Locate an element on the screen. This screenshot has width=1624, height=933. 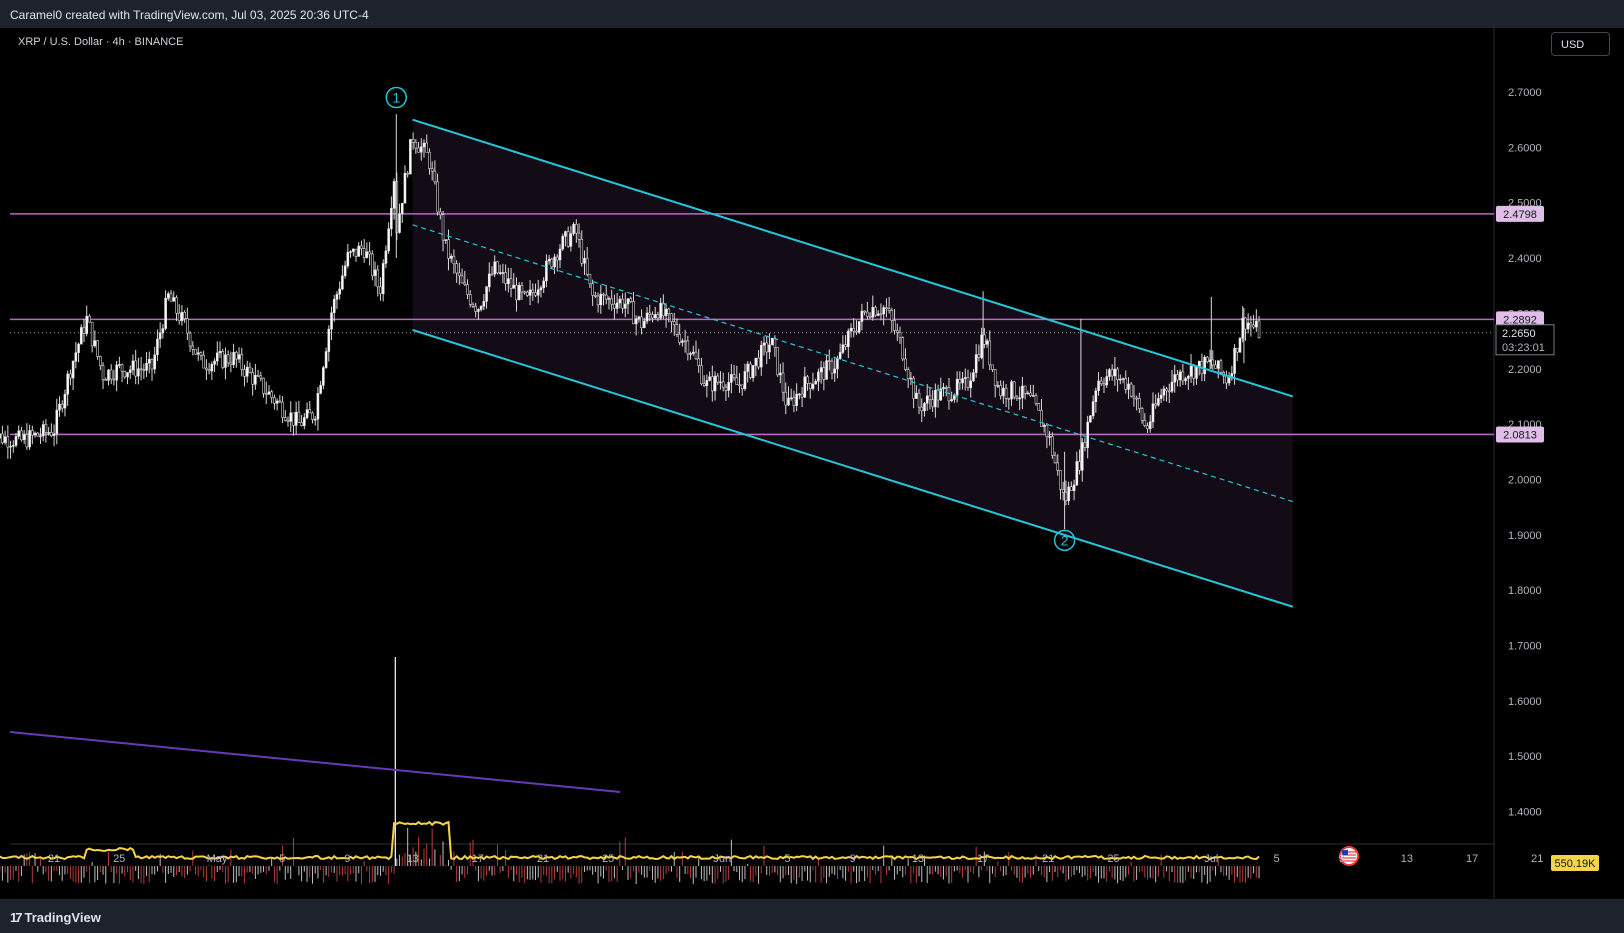
time-tick-label: Jun is located at coordinates (722, 859).